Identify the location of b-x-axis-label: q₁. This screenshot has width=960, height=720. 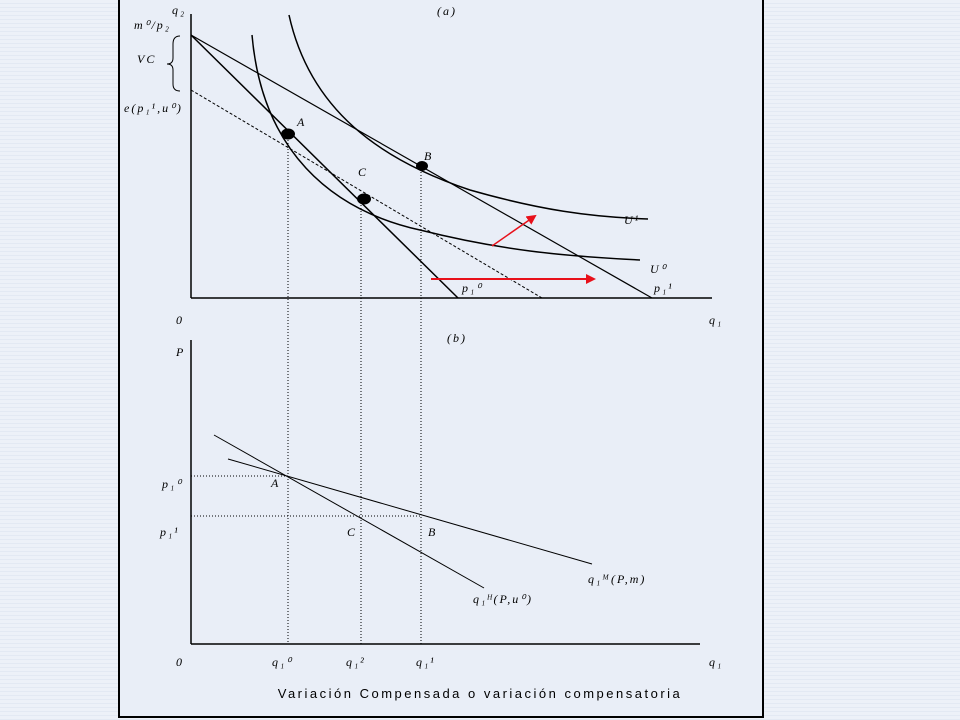
(716, 662).